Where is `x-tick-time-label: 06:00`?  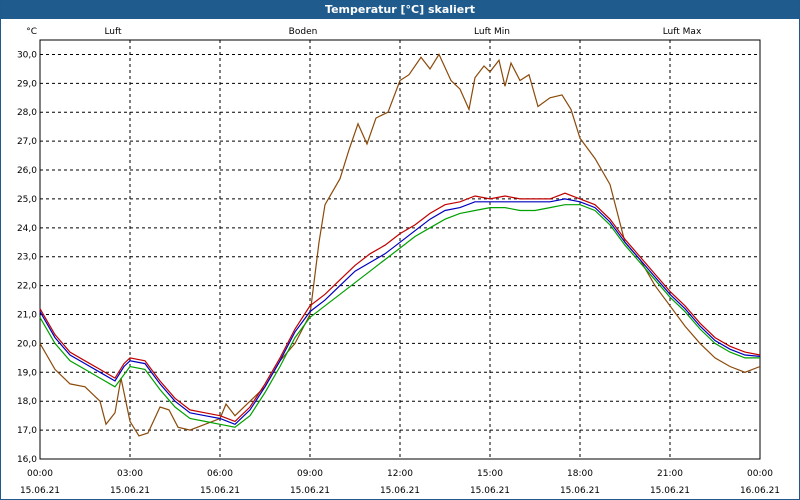 x-tick-time-label: 06:00 is located at coordinates (220, 474).